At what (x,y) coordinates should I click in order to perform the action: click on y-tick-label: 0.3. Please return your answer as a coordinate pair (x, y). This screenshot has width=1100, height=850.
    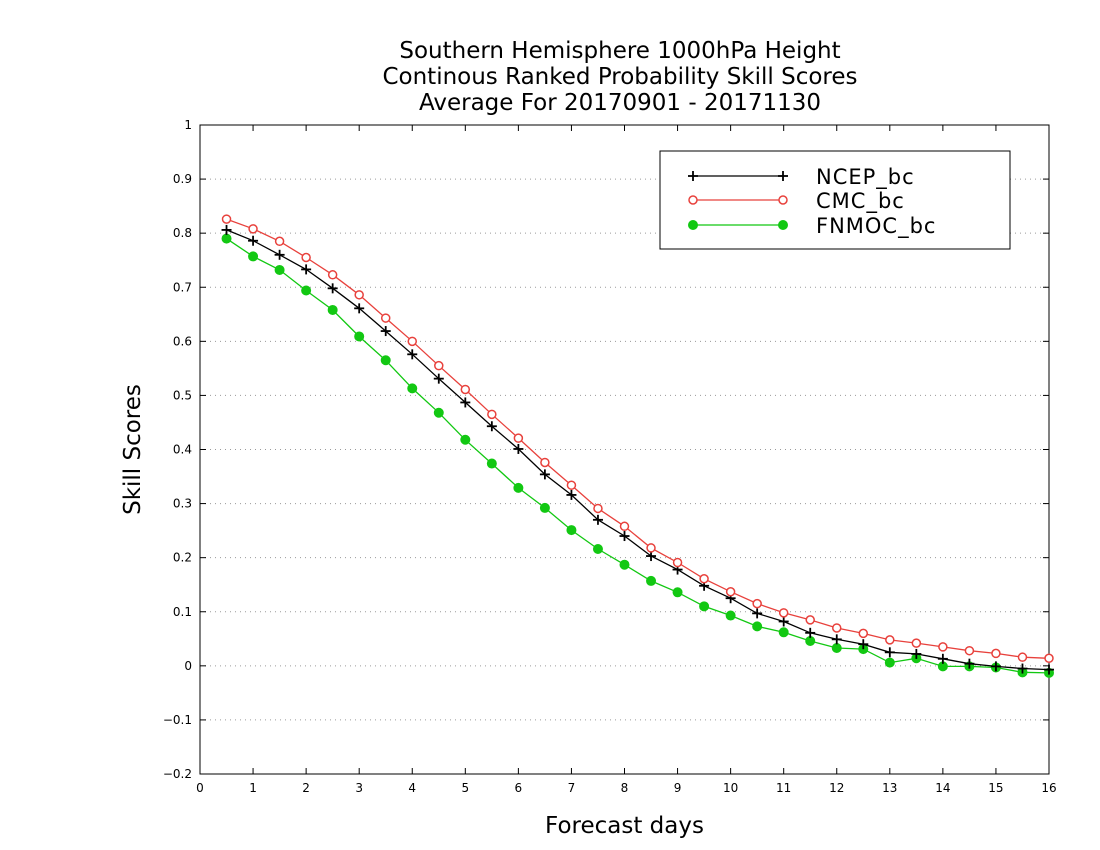
    Looking at the image, I should click on (182, 504).